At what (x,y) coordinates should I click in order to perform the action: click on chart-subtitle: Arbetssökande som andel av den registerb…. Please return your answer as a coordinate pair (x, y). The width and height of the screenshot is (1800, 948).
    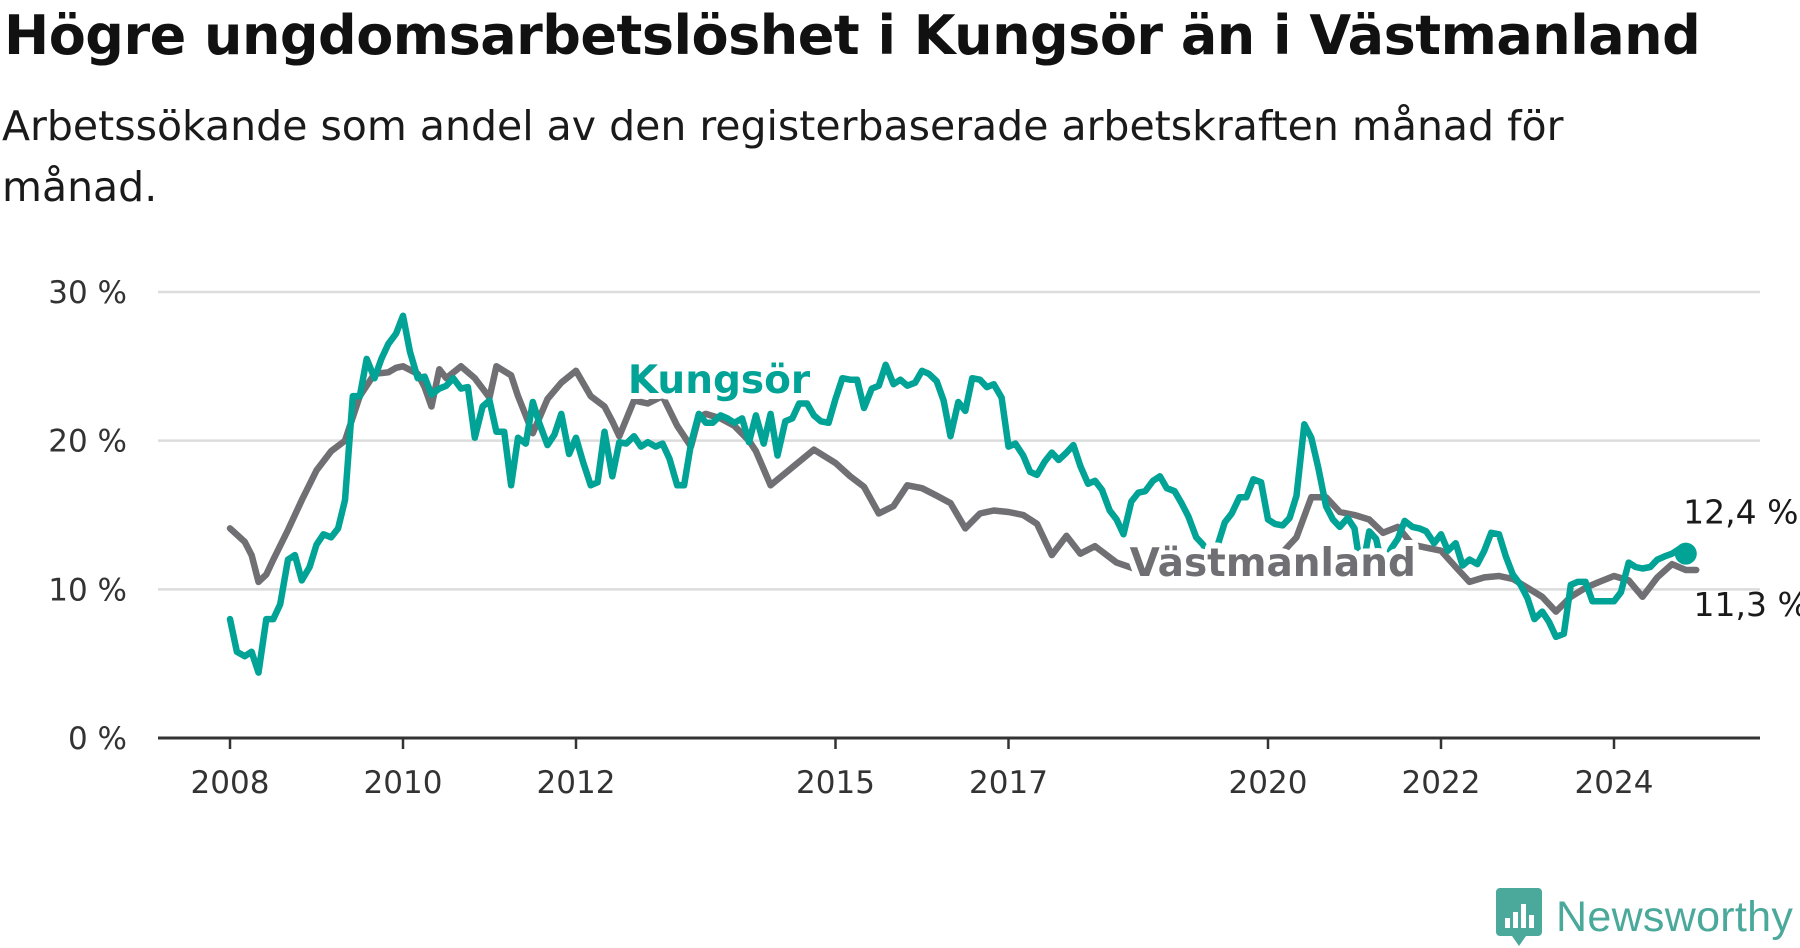
    Looking at the image, I should click on (783, 156).